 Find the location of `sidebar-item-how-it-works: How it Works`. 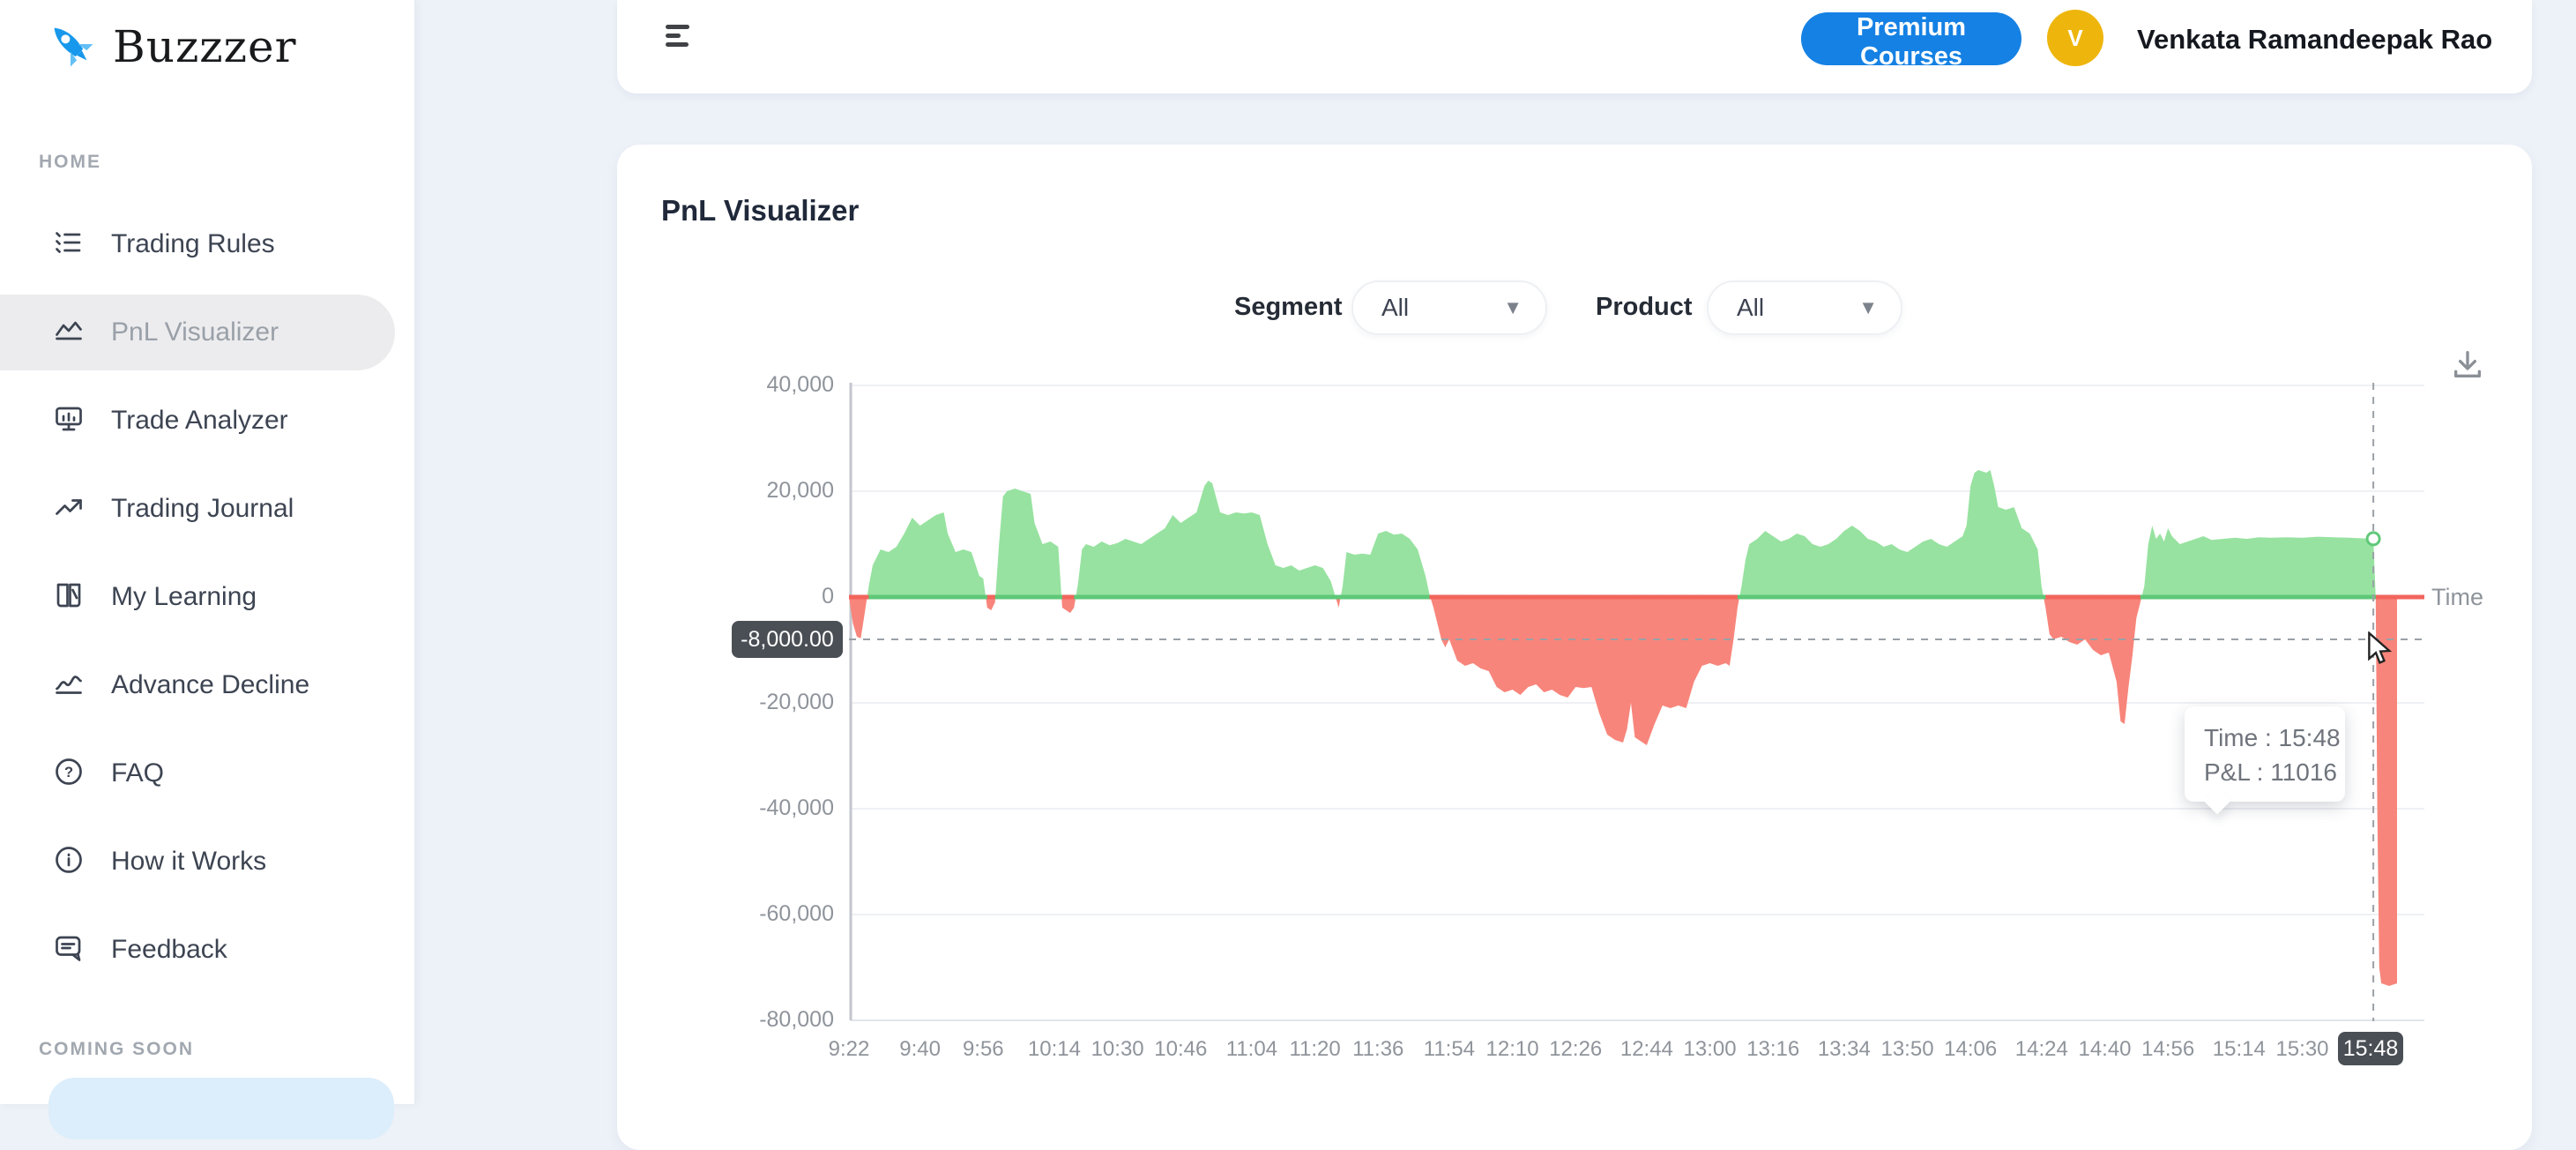

sidebar-item-how-it-works: How it Works is located at coordinates (197, 862).